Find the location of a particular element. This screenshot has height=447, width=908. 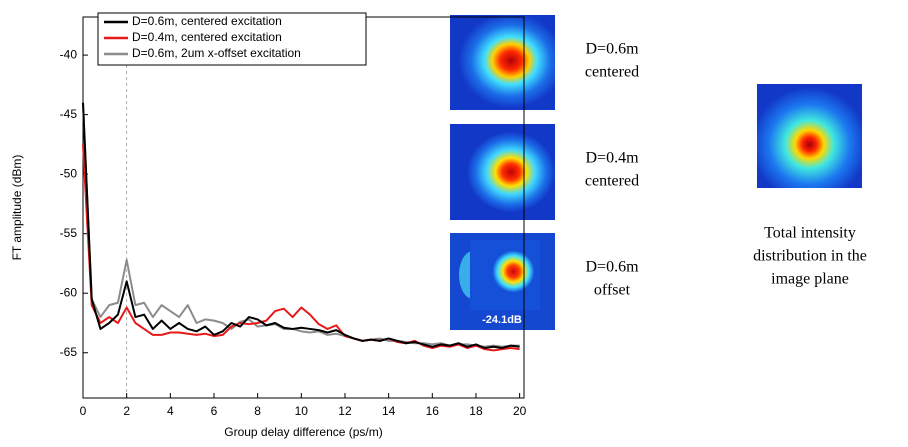

legend-box is located at coordinates (232, 39).